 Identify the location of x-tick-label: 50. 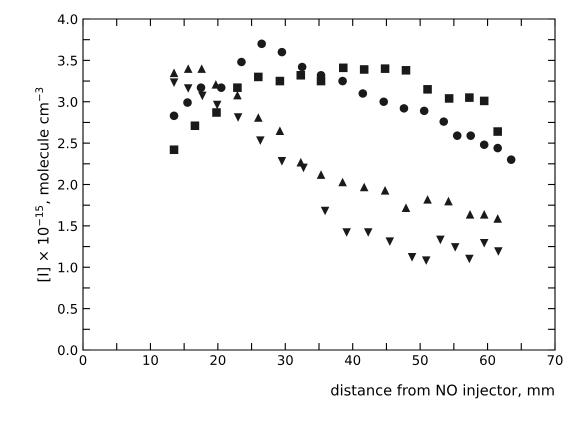
(420, 360).